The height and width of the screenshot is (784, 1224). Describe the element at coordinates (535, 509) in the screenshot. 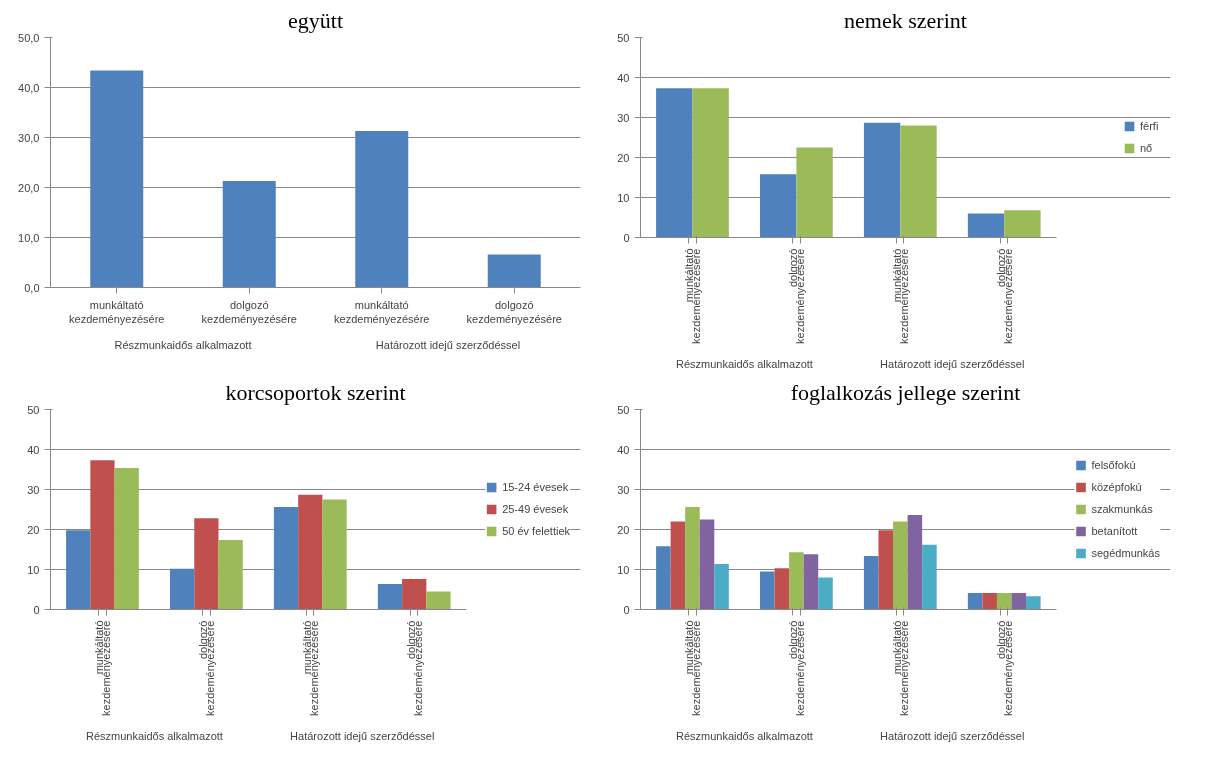

I see `legend-label: 25-49 évesek` at that location.